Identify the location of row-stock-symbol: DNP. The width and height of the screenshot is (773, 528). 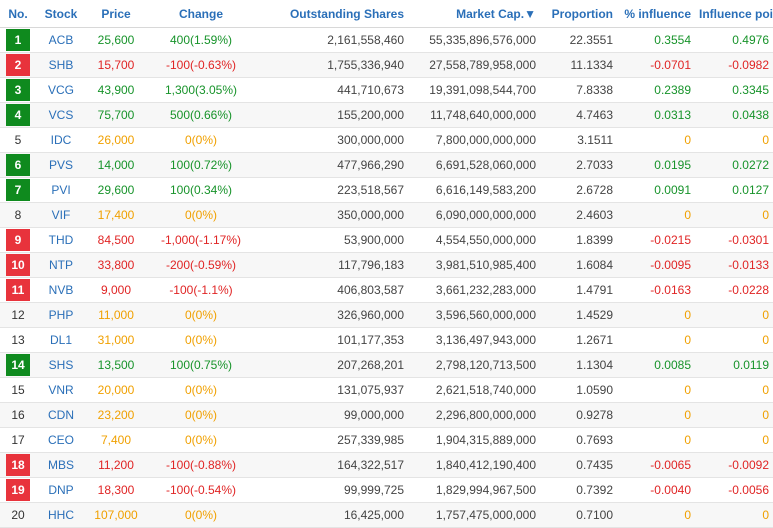
(61, 490).